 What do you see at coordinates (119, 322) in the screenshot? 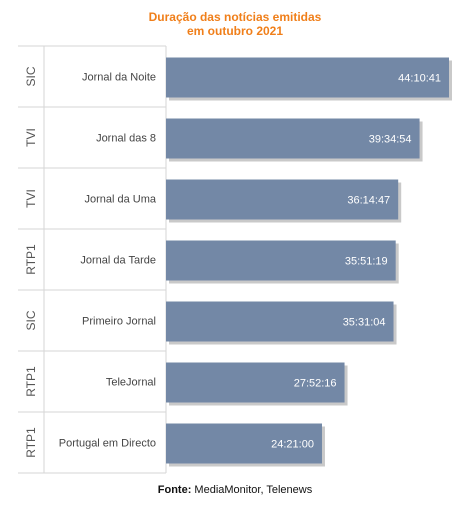
I see `category-tick-label: Primeiro Jornal` at bounding box center [119, 322].